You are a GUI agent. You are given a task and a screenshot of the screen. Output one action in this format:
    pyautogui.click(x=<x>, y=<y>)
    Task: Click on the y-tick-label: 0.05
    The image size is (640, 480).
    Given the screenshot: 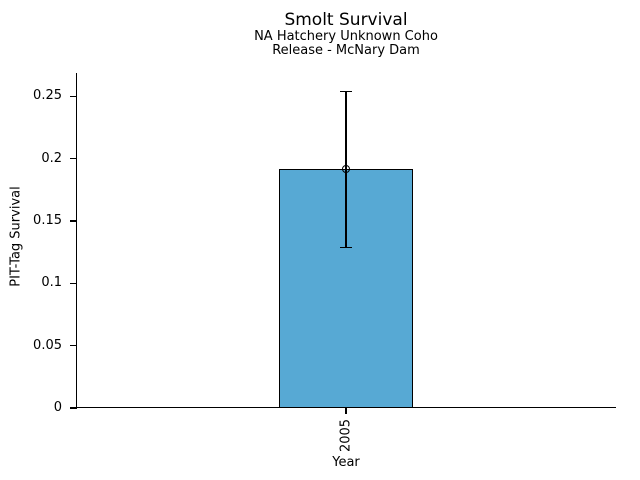 What is the action you would take?
    pyautogui.click(x=47, y=345)
    